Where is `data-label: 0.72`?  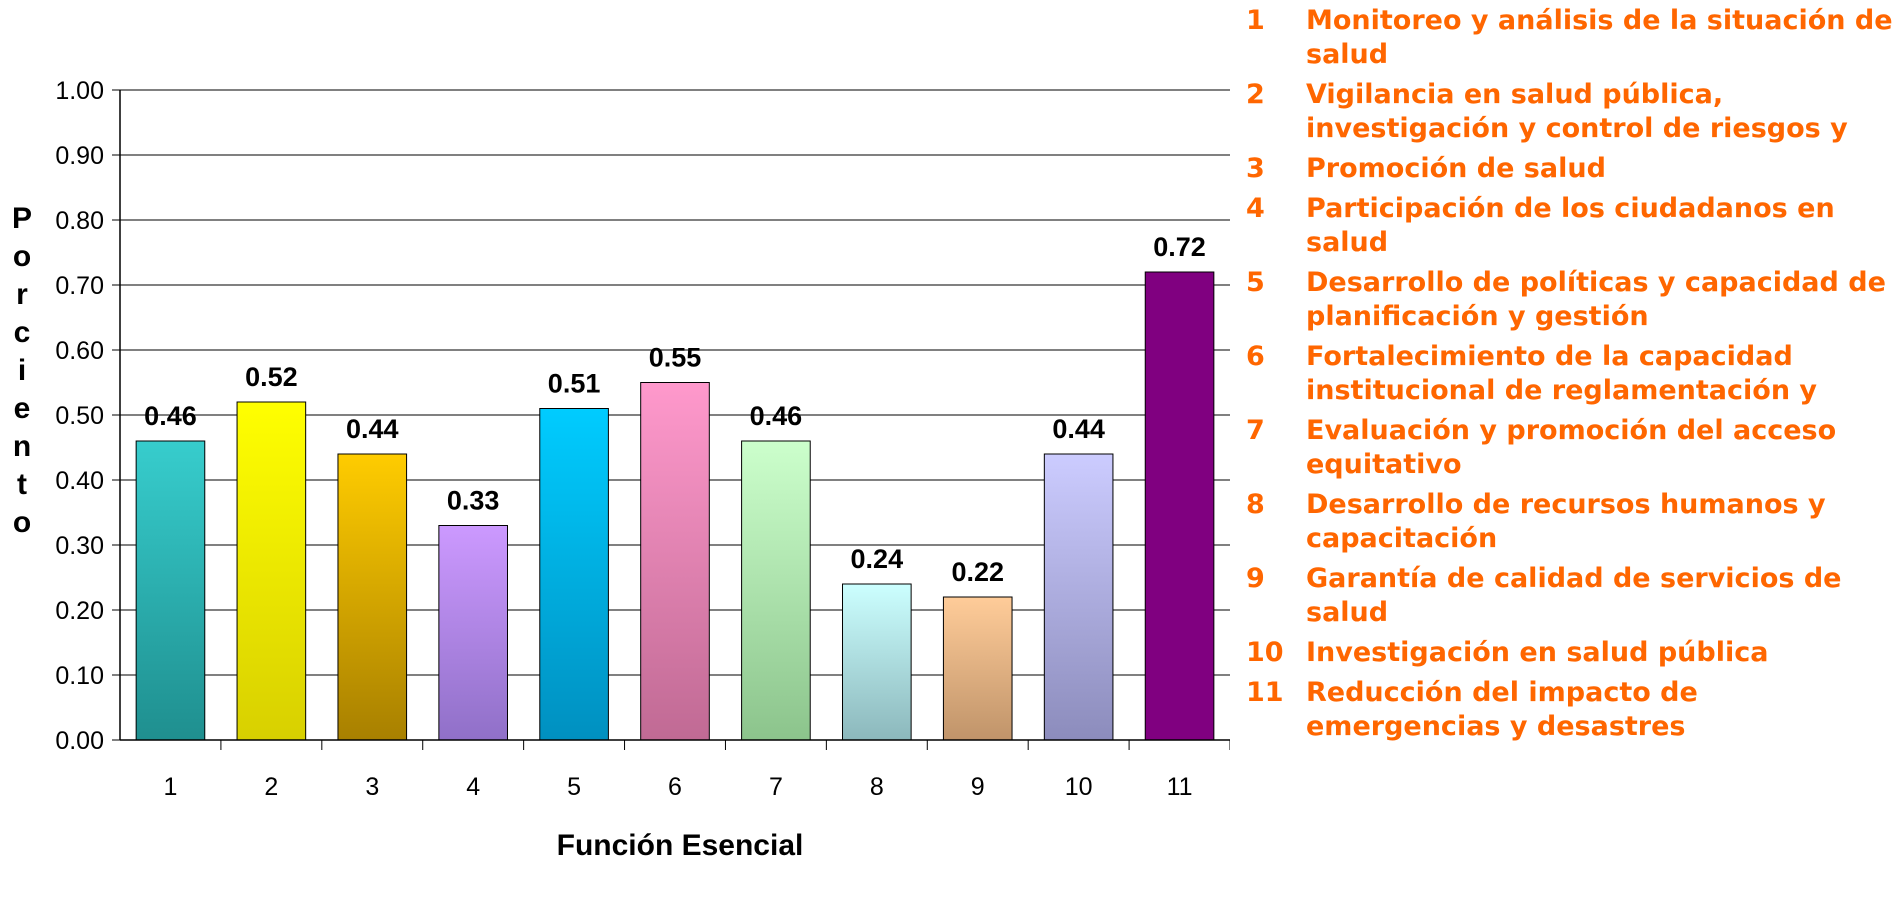 data-label: 0.72 is located at coordinates (1179, 247).